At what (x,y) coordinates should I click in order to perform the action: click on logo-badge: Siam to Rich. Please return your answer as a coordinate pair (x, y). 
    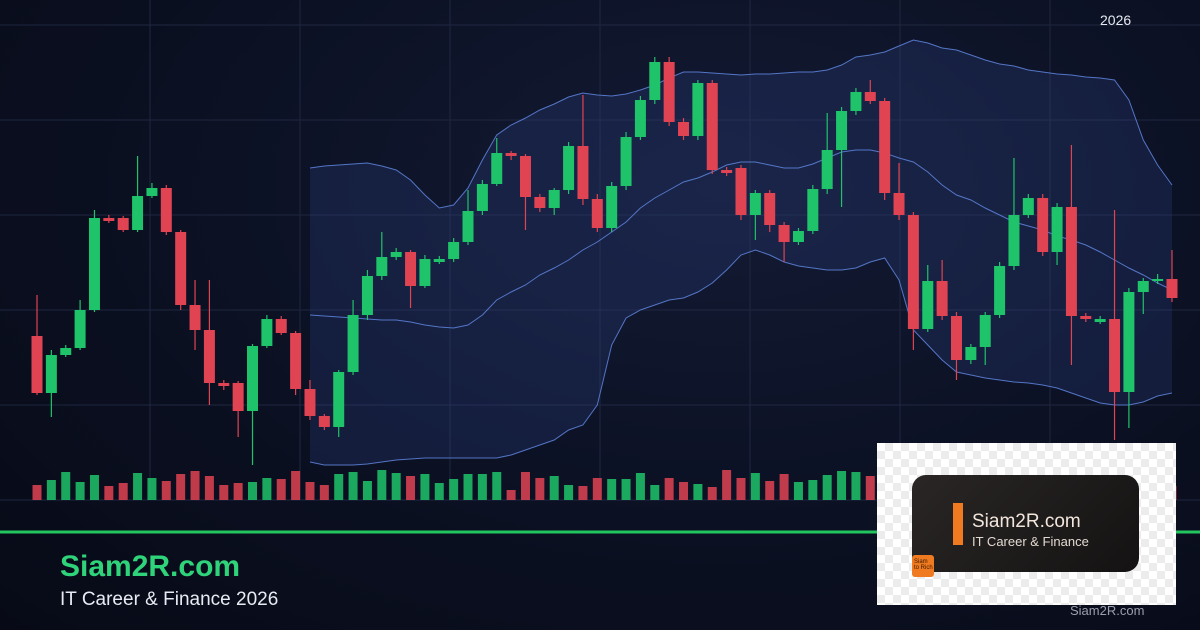
    Looking at the image, I should click on (923, 566).